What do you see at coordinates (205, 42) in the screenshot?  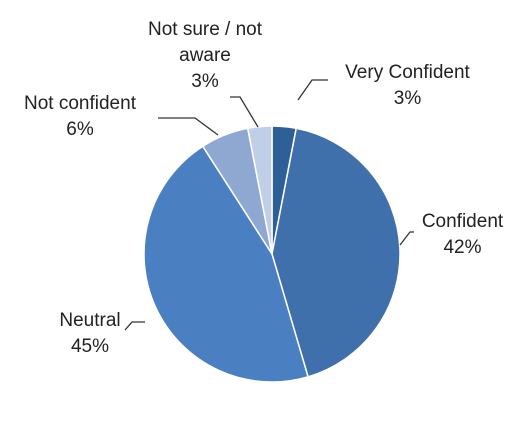 I see `category-label: Not sure / not aware` at bounding box center [205, 42].